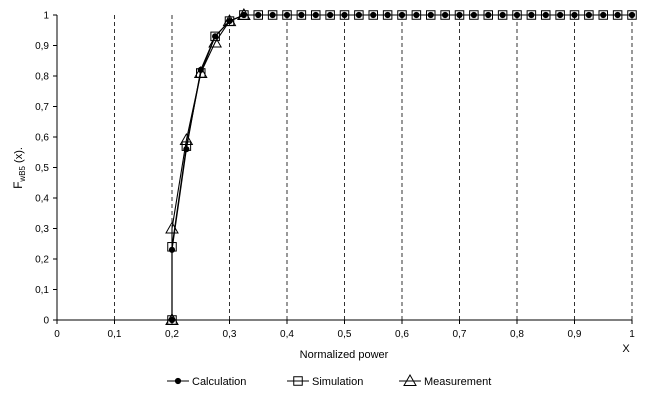 The width and height of the screenshot is (646, 394). Describe the element at coordinates (42, 107) in the screenshot. I see `y-tick-label: 0,7` at that location.